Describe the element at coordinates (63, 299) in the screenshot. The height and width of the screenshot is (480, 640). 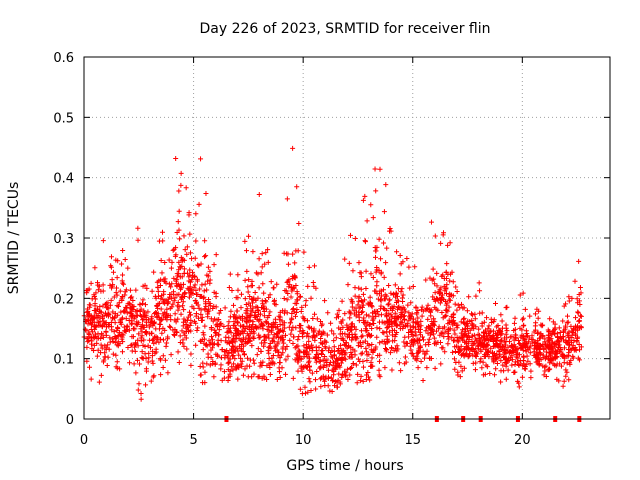
I see `y-tick-label: 0.2` at that location.